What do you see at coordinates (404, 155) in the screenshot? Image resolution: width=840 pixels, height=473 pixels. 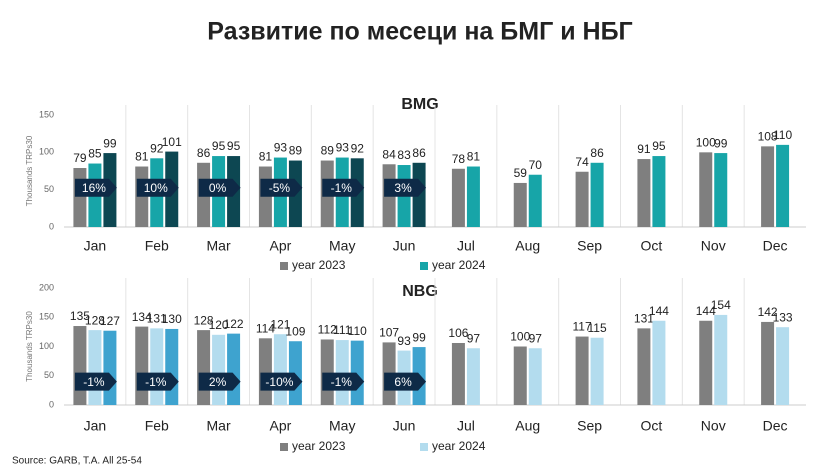 I see `bar-value-label: 83` at bounding box center [404, 155].